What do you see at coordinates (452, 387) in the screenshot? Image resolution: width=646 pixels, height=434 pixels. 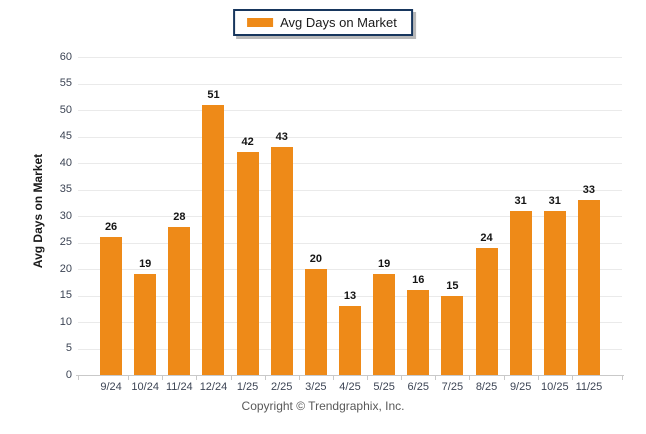 I see `x-tick-label: 7/25` at bounding box center [452, 387].